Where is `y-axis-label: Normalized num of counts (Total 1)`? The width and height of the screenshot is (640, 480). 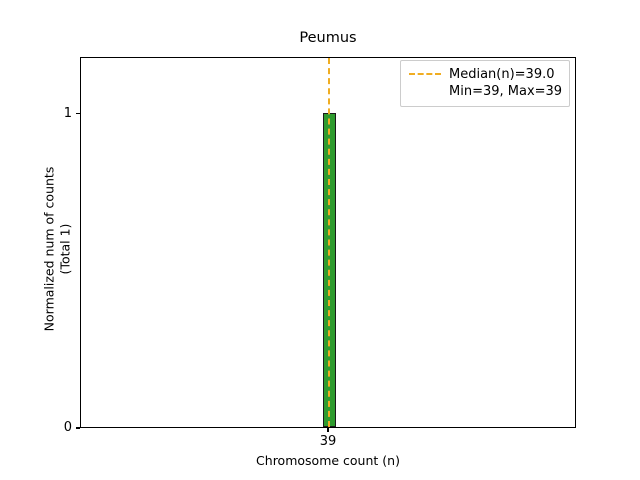
y-axis-label: Normalized num of counts (Total 1) is located at coordinates (57, 249).